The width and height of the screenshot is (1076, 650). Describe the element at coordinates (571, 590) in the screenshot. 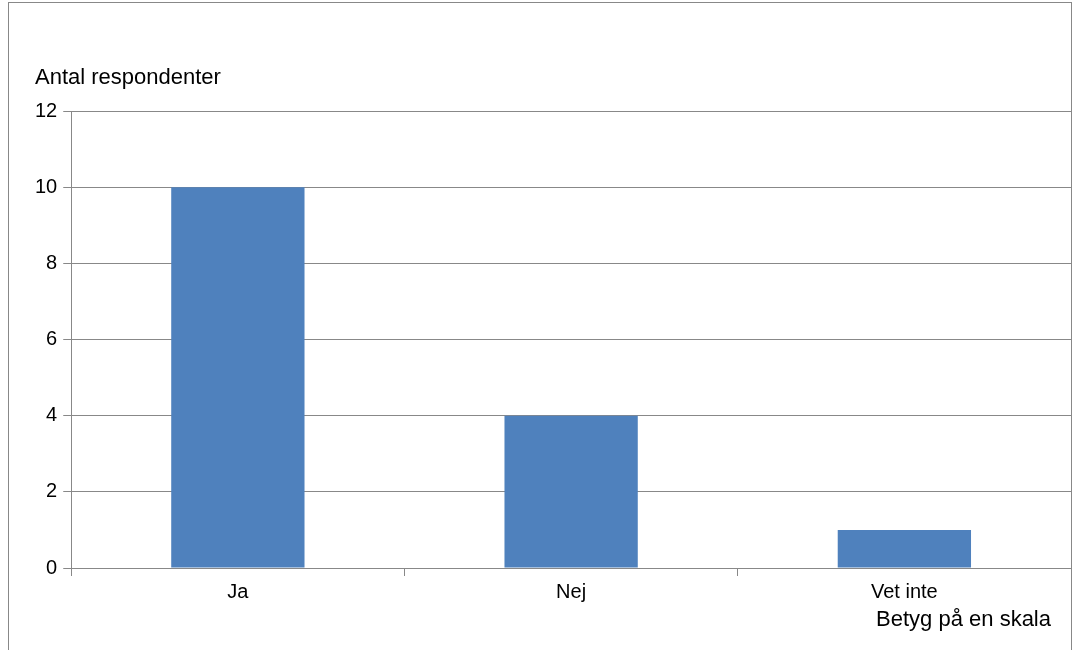

I see `x-tick-label: Nej` at that location.